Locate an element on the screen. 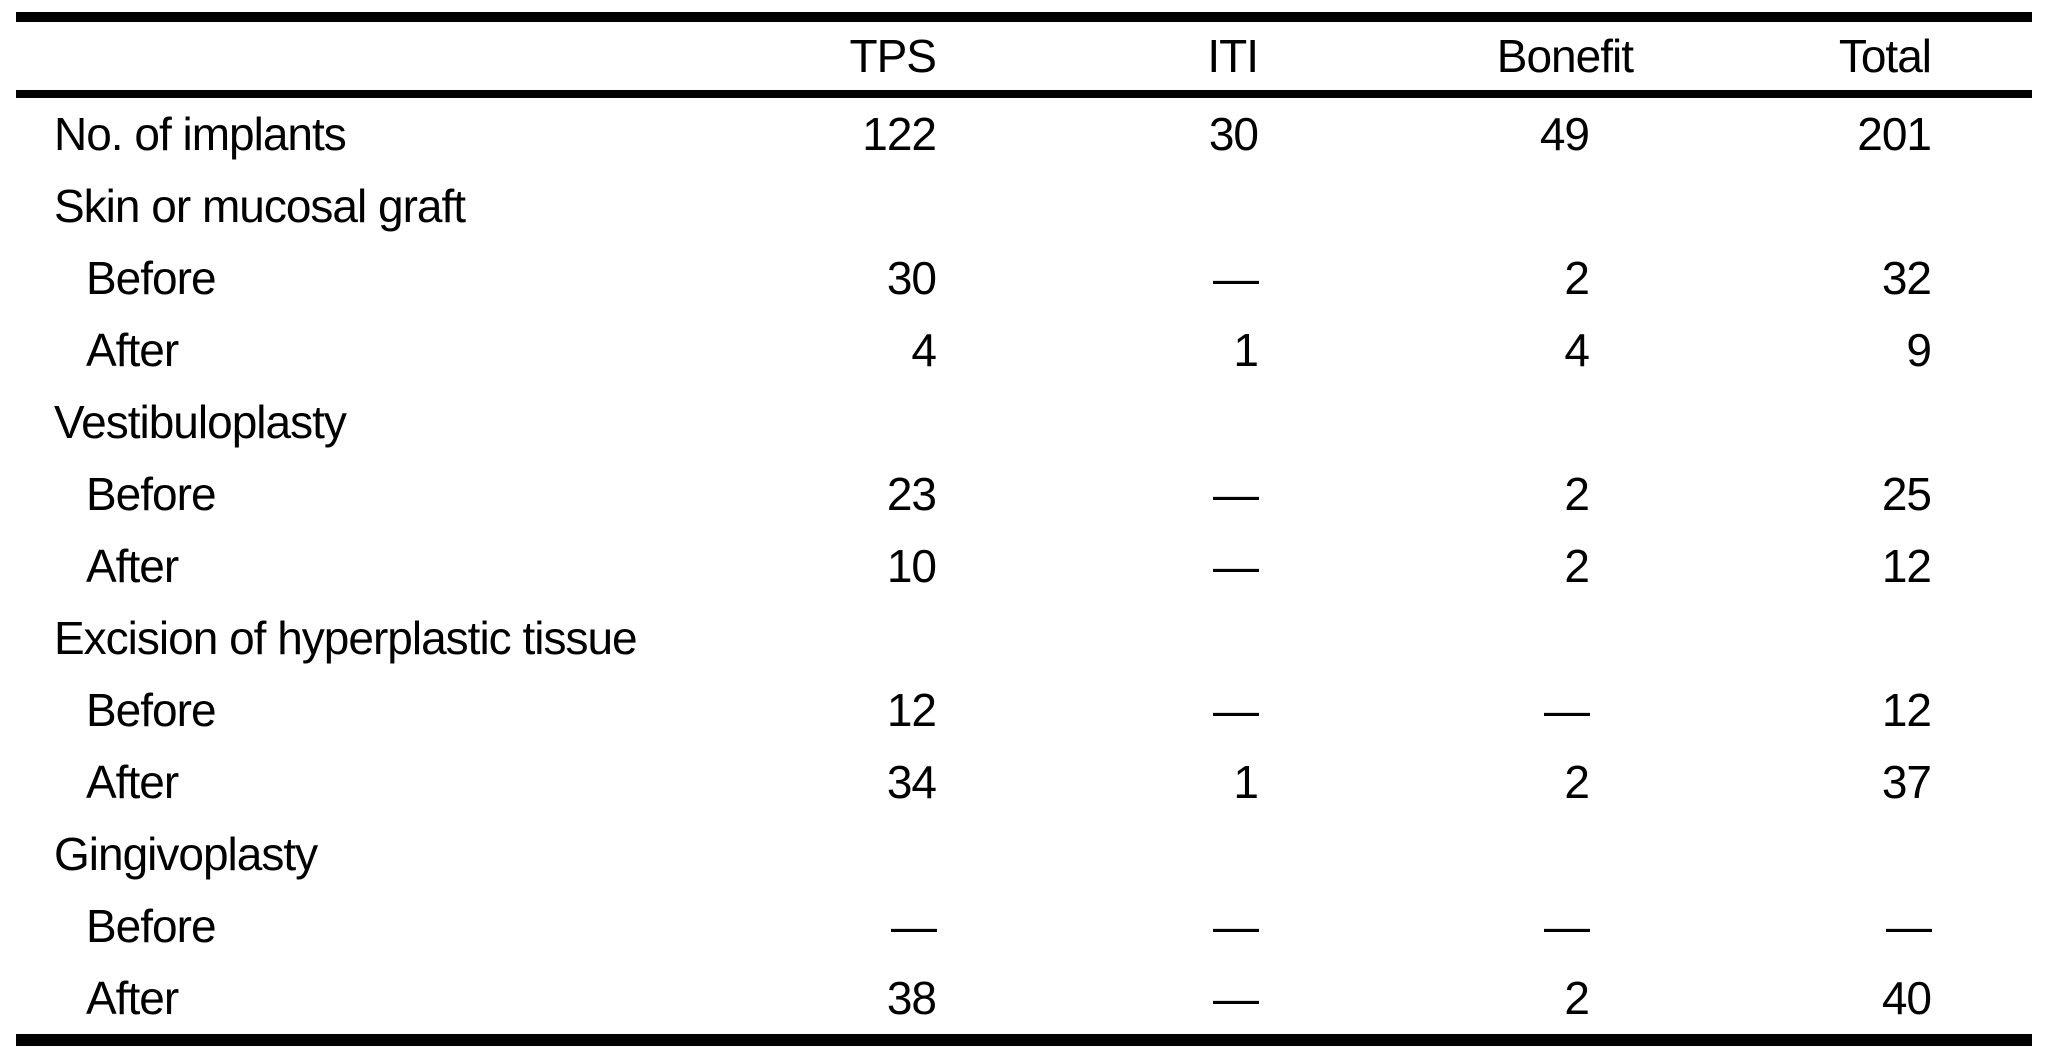  table-row: After 38 — 2 40 is located at coordinates (1024, 1004).